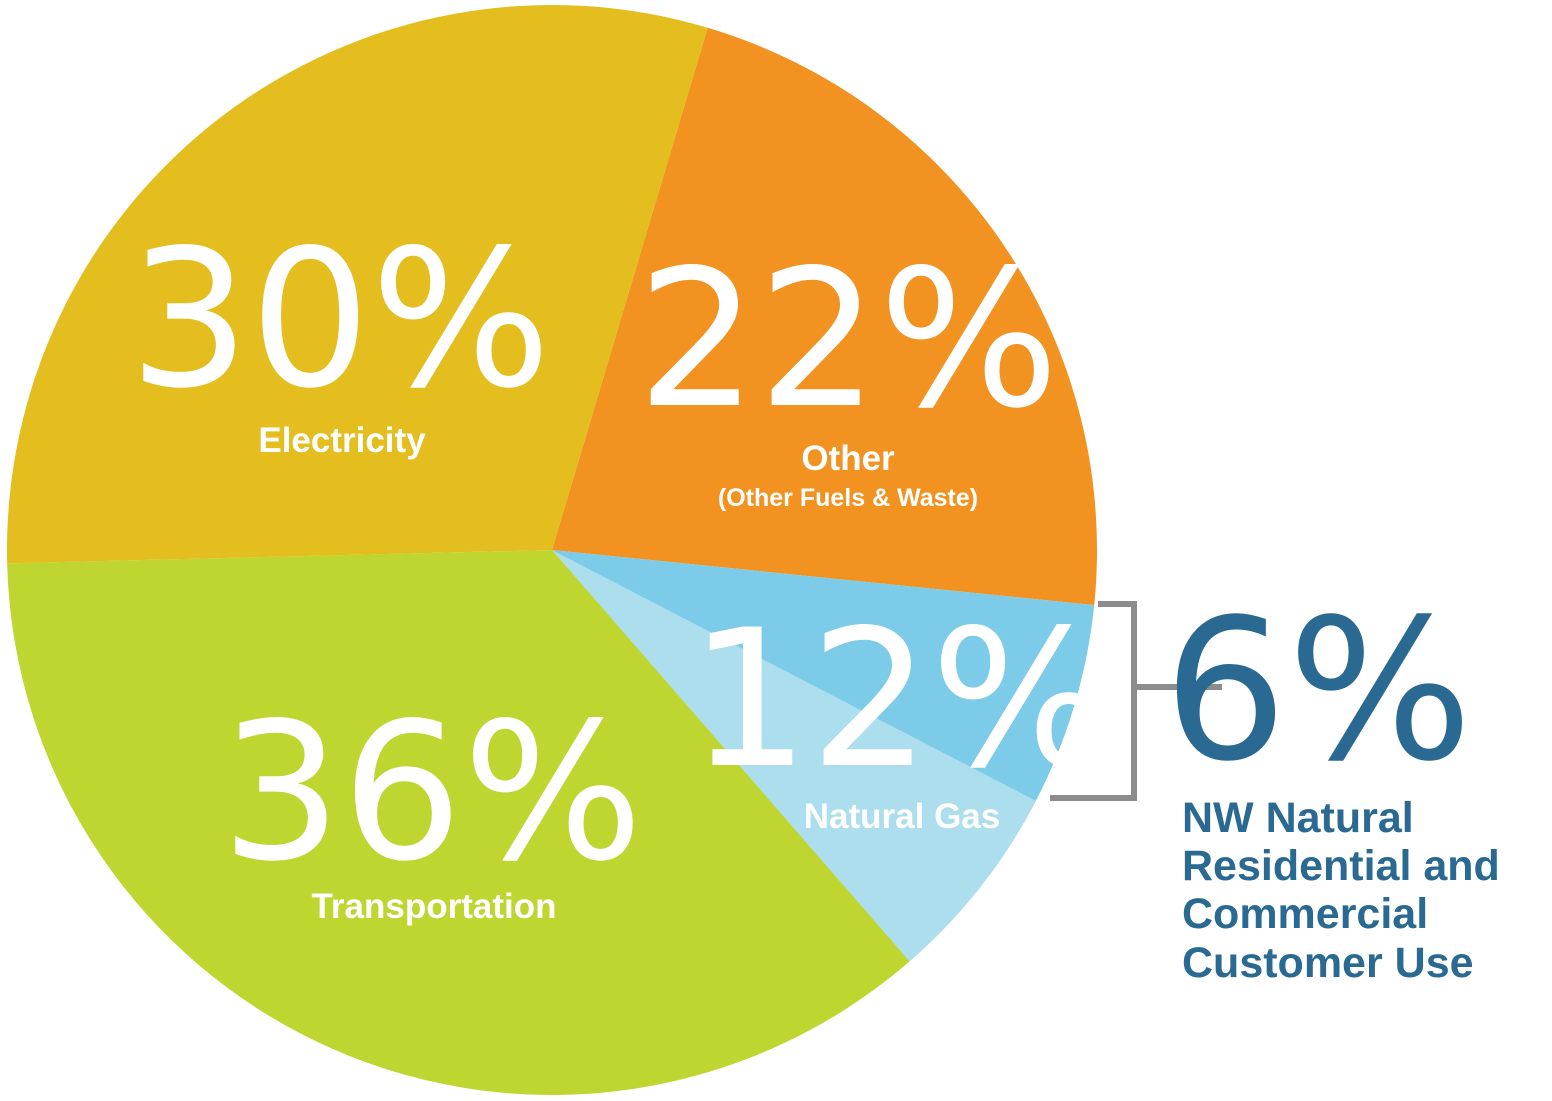  Describe the element at coordinates (900, 699) in the screenshot. I see `natural-gas-percent-label: 12%` at that location.